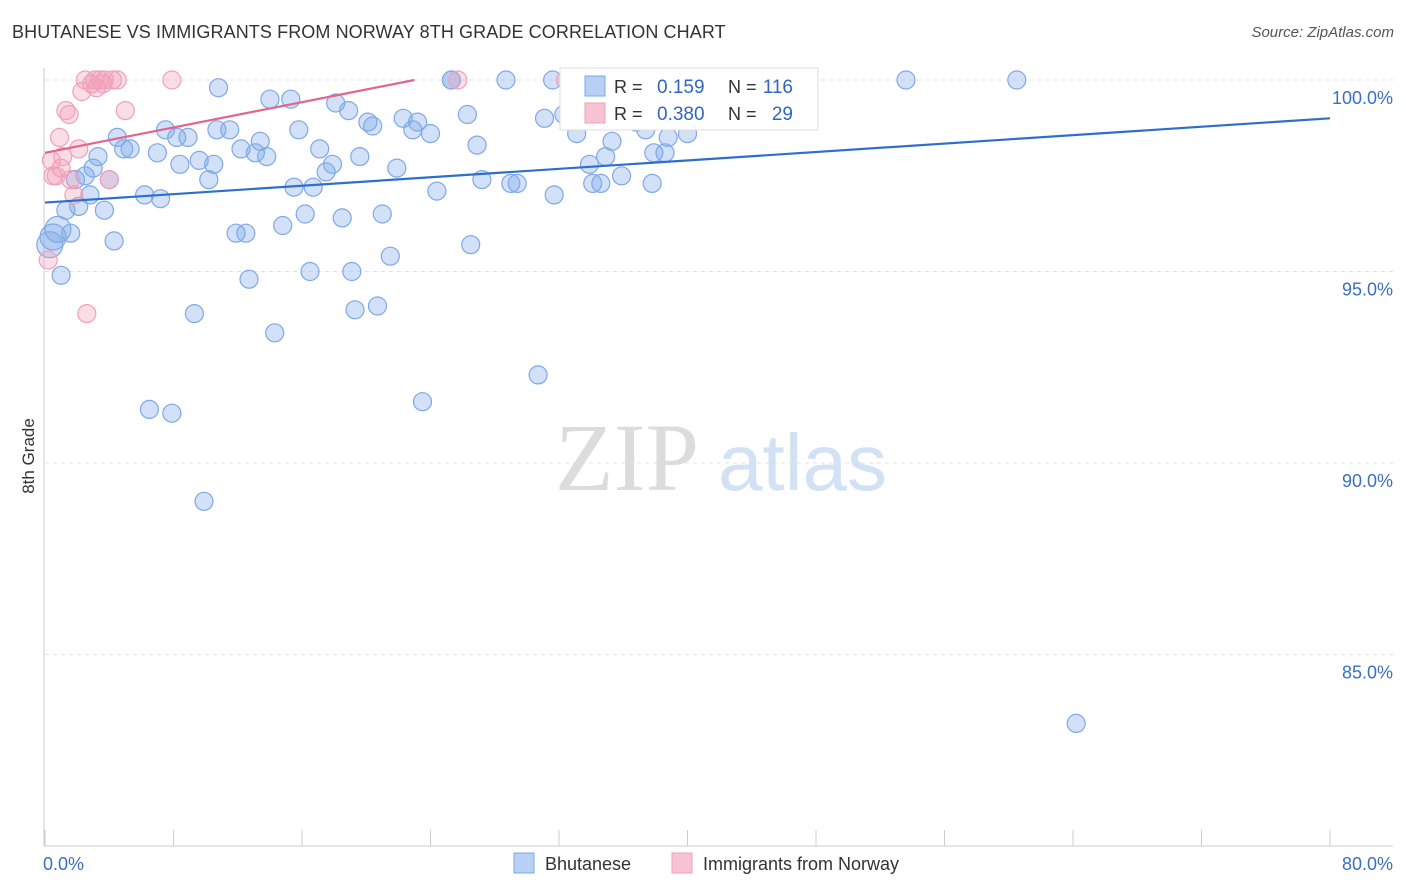 The image size is (1406, 892). What do you see at coordinates (63, 864) in the screenshot?
I see `x-tick-label-min: 0.0%` at bounding box center [63, 864].